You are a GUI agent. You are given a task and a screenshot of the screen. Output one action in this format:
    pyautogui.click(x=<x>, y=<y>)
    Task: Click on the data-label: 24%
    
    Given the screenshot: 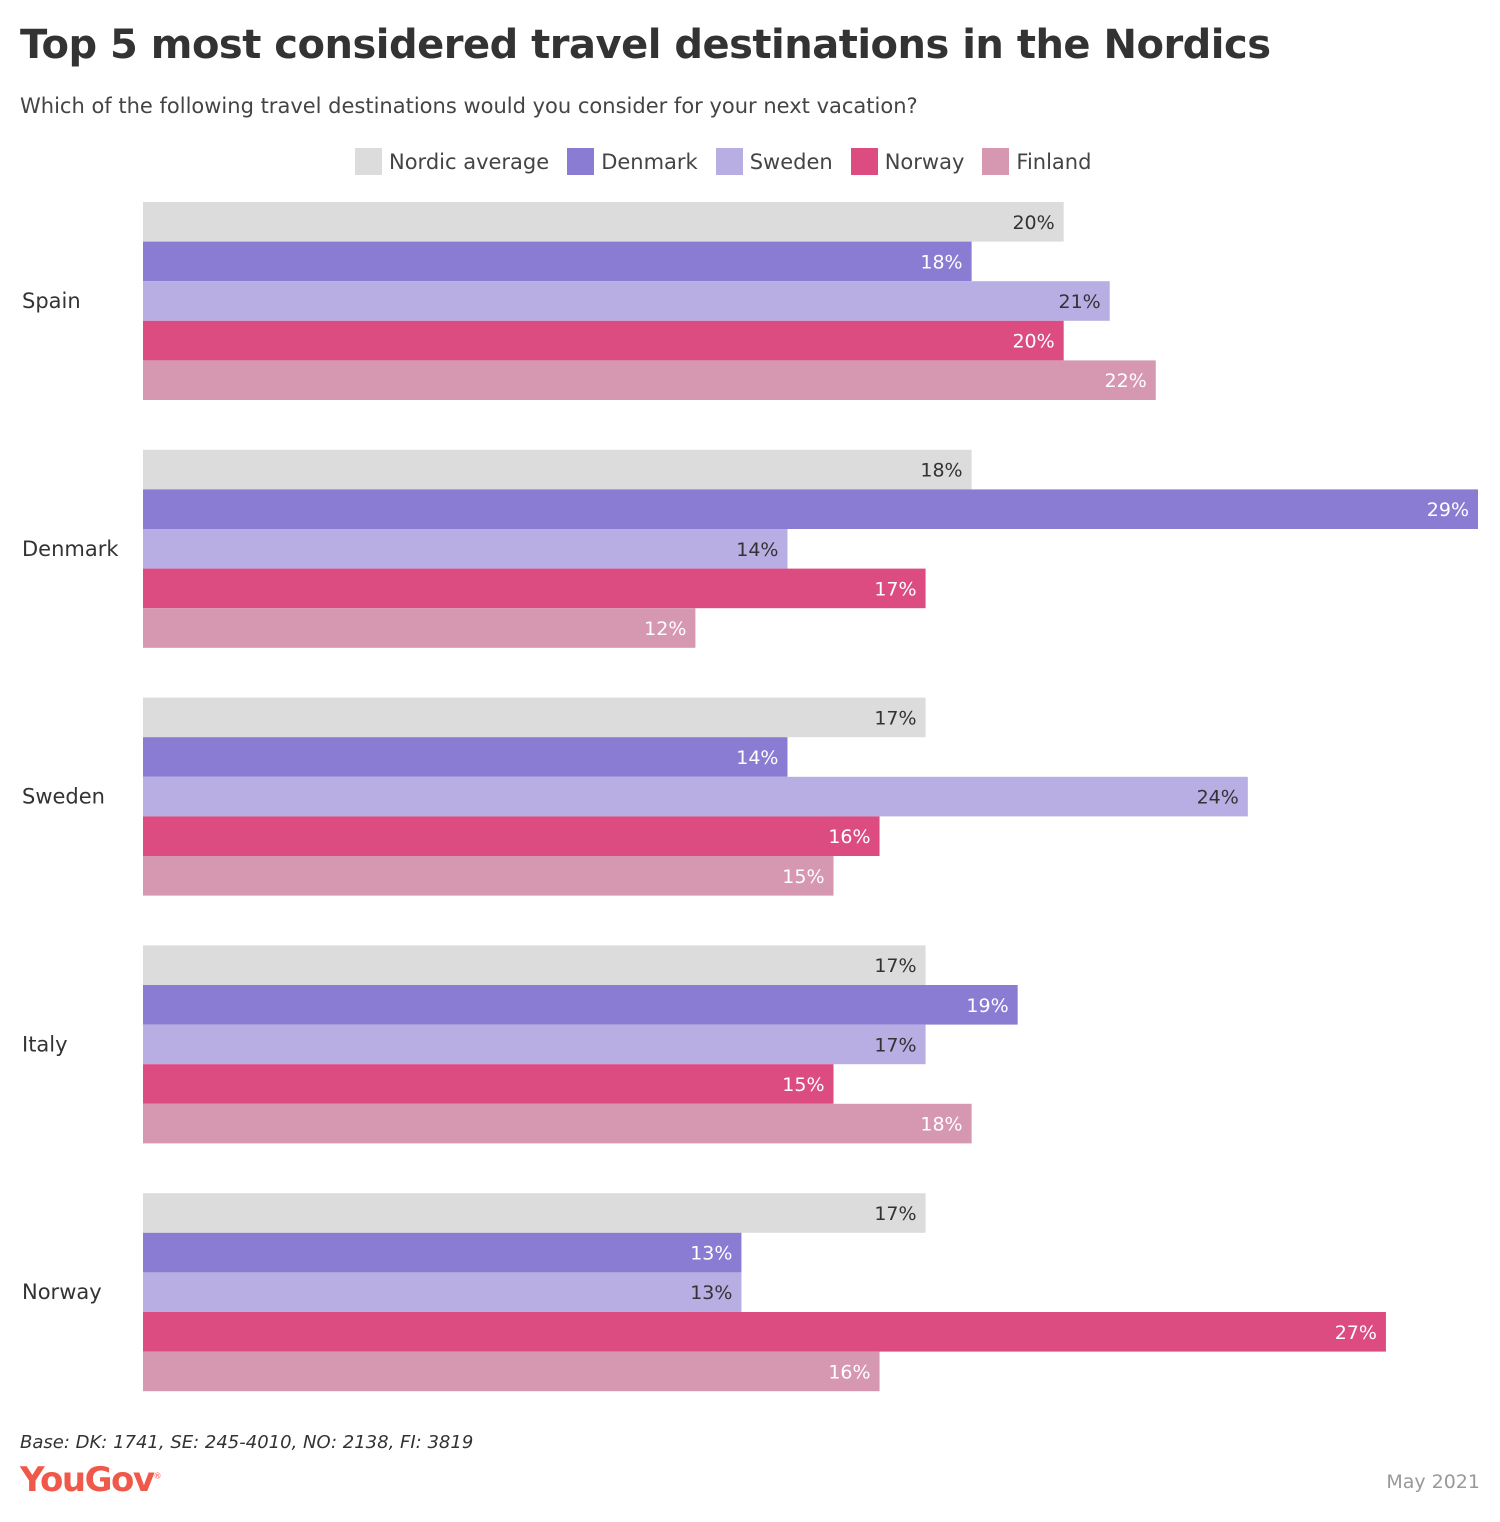 What is the action you would take?
    pyautogui.click(x=1218, y=798)
    